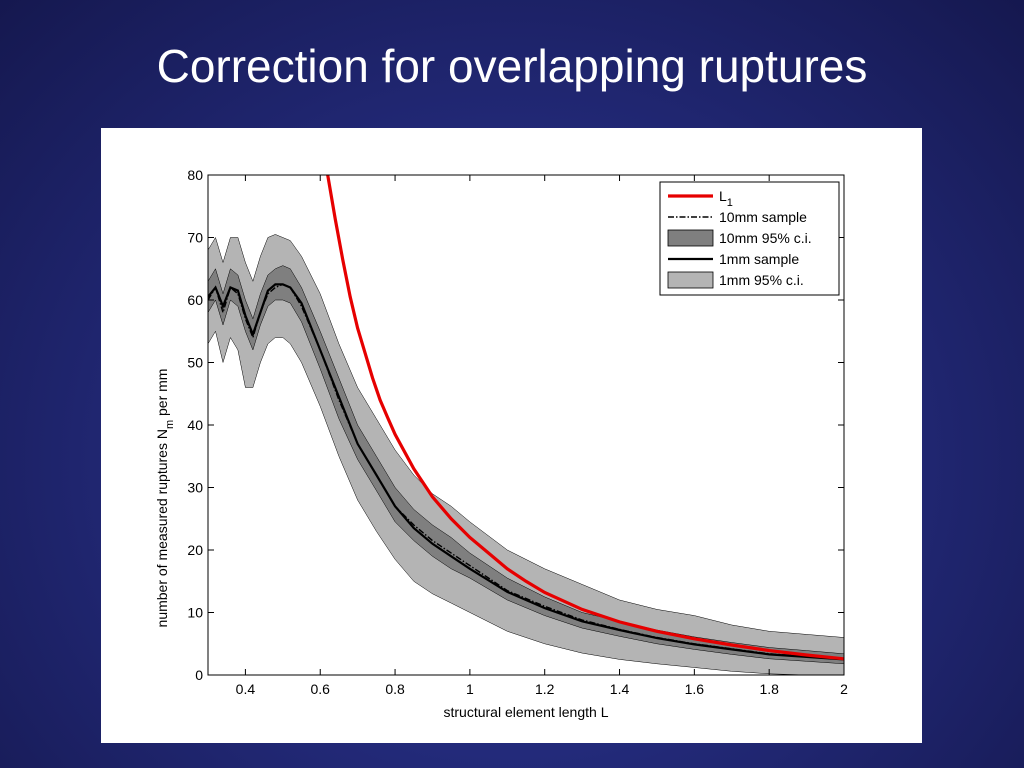 This screenshot has width=1024, height=768. Describe the element at coordinates (170, 424) in the screenshot. I see `y-axis-label-subscript: m` at that location.